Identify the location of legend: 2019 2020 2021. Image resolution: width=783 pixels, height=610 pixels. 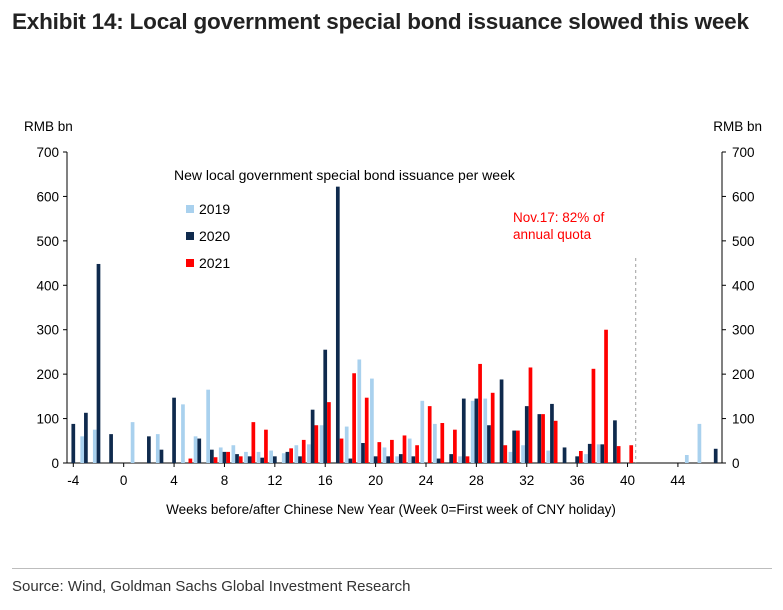
(208, 236).